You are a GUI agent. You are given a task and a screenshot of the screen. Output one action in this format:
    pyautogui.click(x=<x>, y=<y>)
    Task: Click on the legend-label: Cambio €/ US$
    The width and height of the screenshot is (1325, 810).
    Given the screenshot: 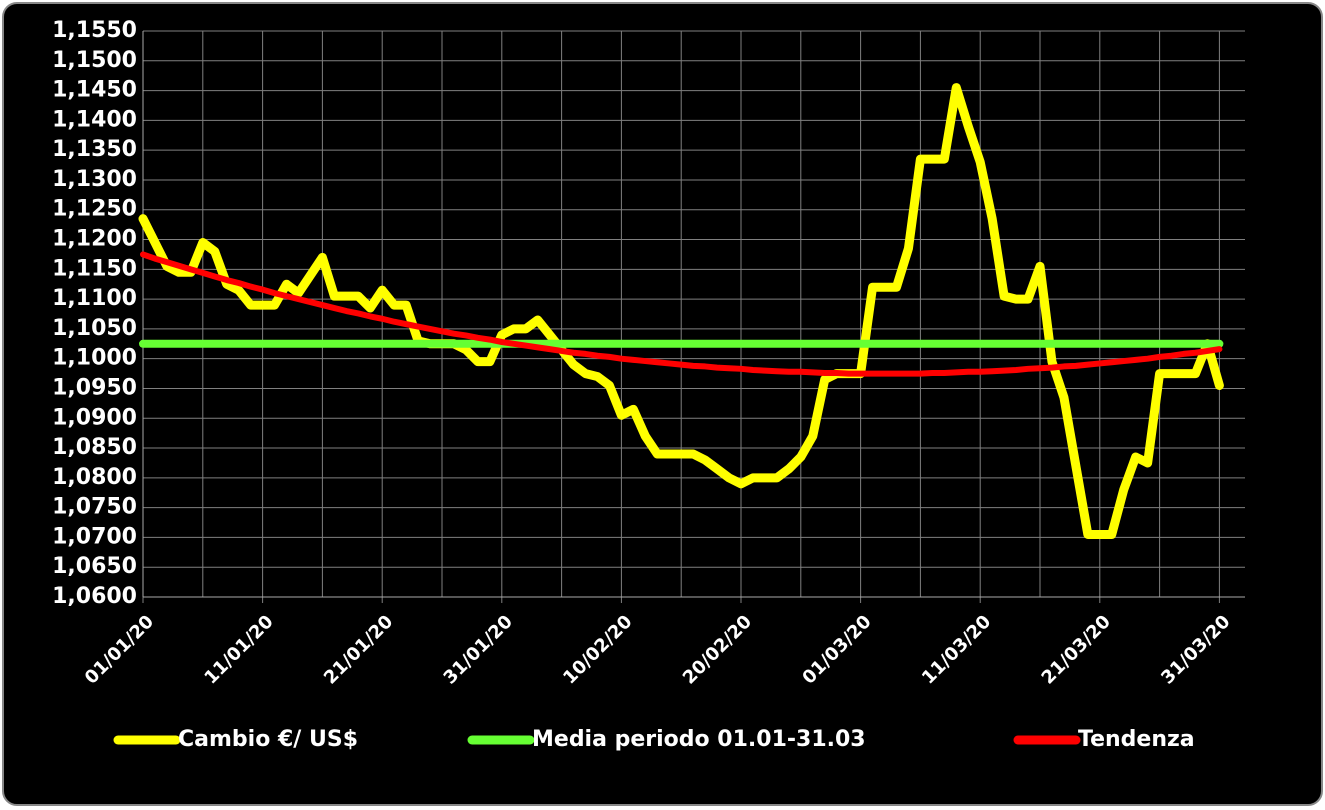 What is the action you would take?
    pyautogui.click(x=268, y=739)
    